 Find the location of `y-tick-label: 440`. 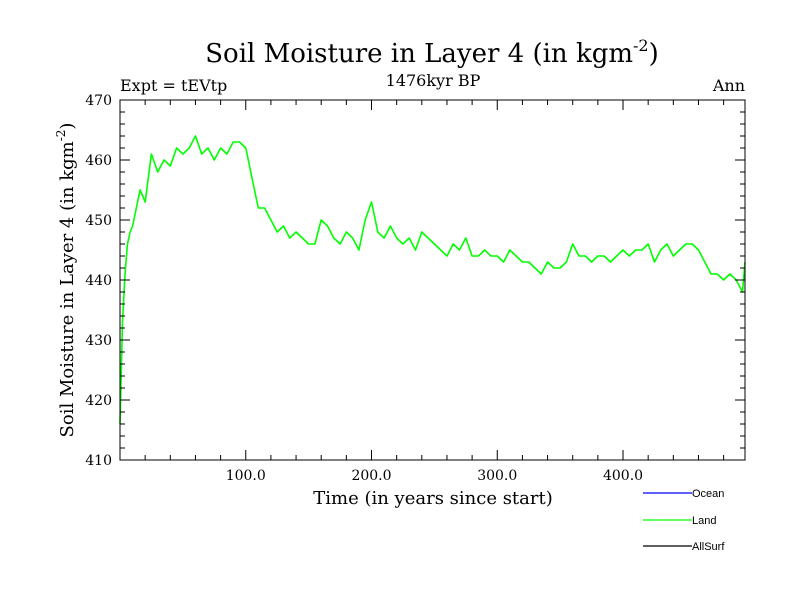

y-tick-label: 440 is located at coordinates (98, 281).